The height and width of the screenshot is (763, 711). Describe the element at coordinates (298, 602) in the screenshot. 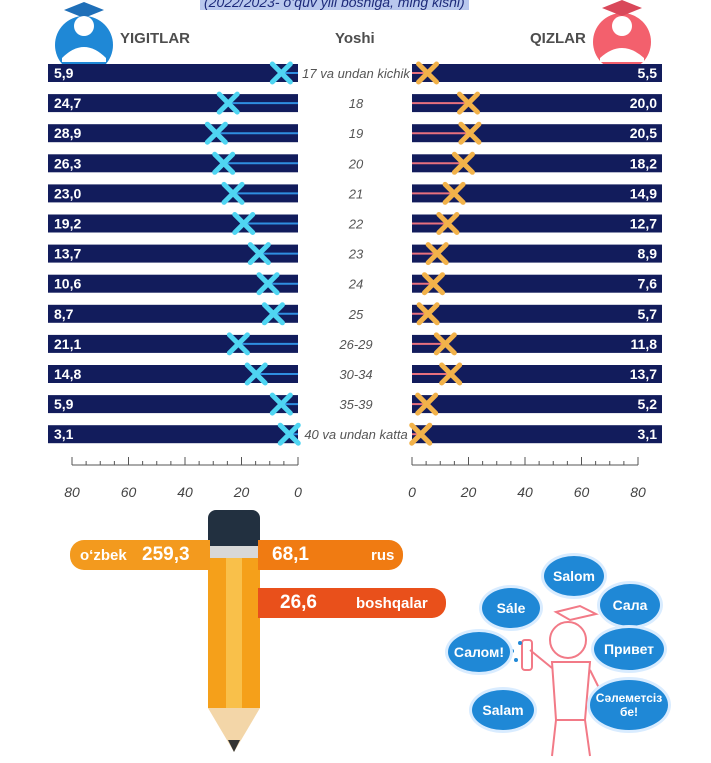

I see `callout-others-value: 26,6` at that location.